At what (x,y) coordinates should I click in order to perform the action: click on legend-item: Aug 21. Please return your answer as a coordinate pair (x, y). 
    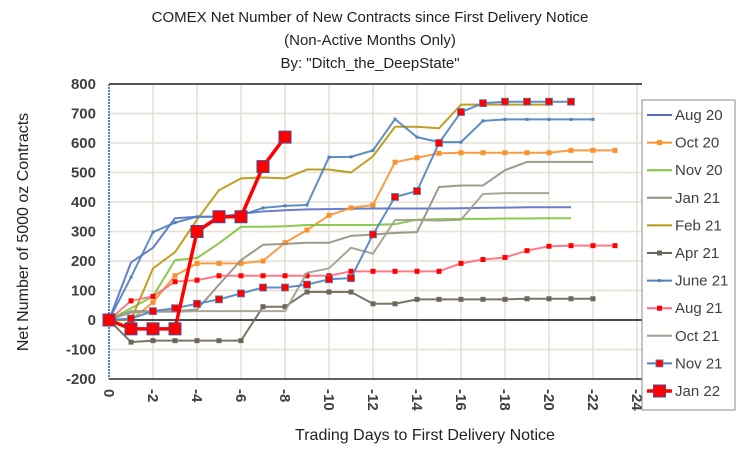
    Looking at the image, I should click on (685, 308).